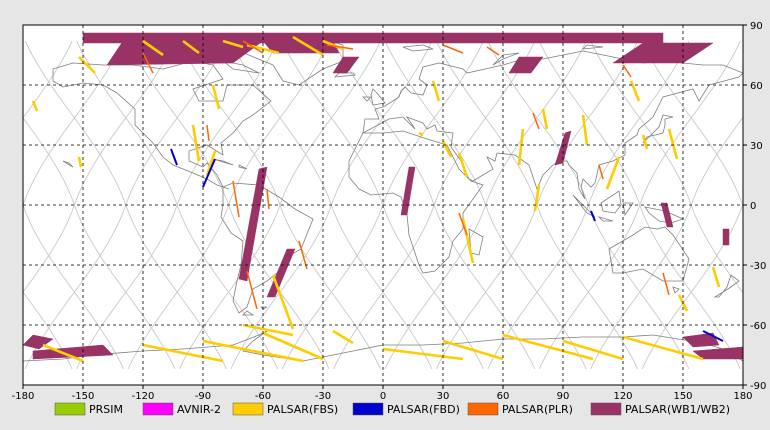  Describe the element at coordinates (248, 409) in the screenshot. I see `legend-swatch-palsar_fbs` at that location.